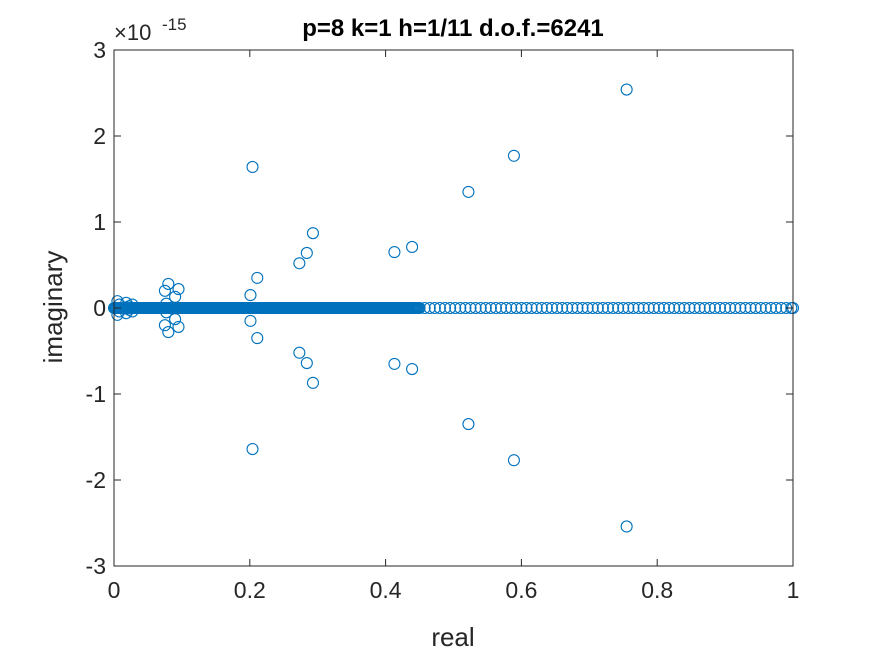 This screenshot has width=875, height=656. I want to click on y-tick-label: 3, so click(99, 50).